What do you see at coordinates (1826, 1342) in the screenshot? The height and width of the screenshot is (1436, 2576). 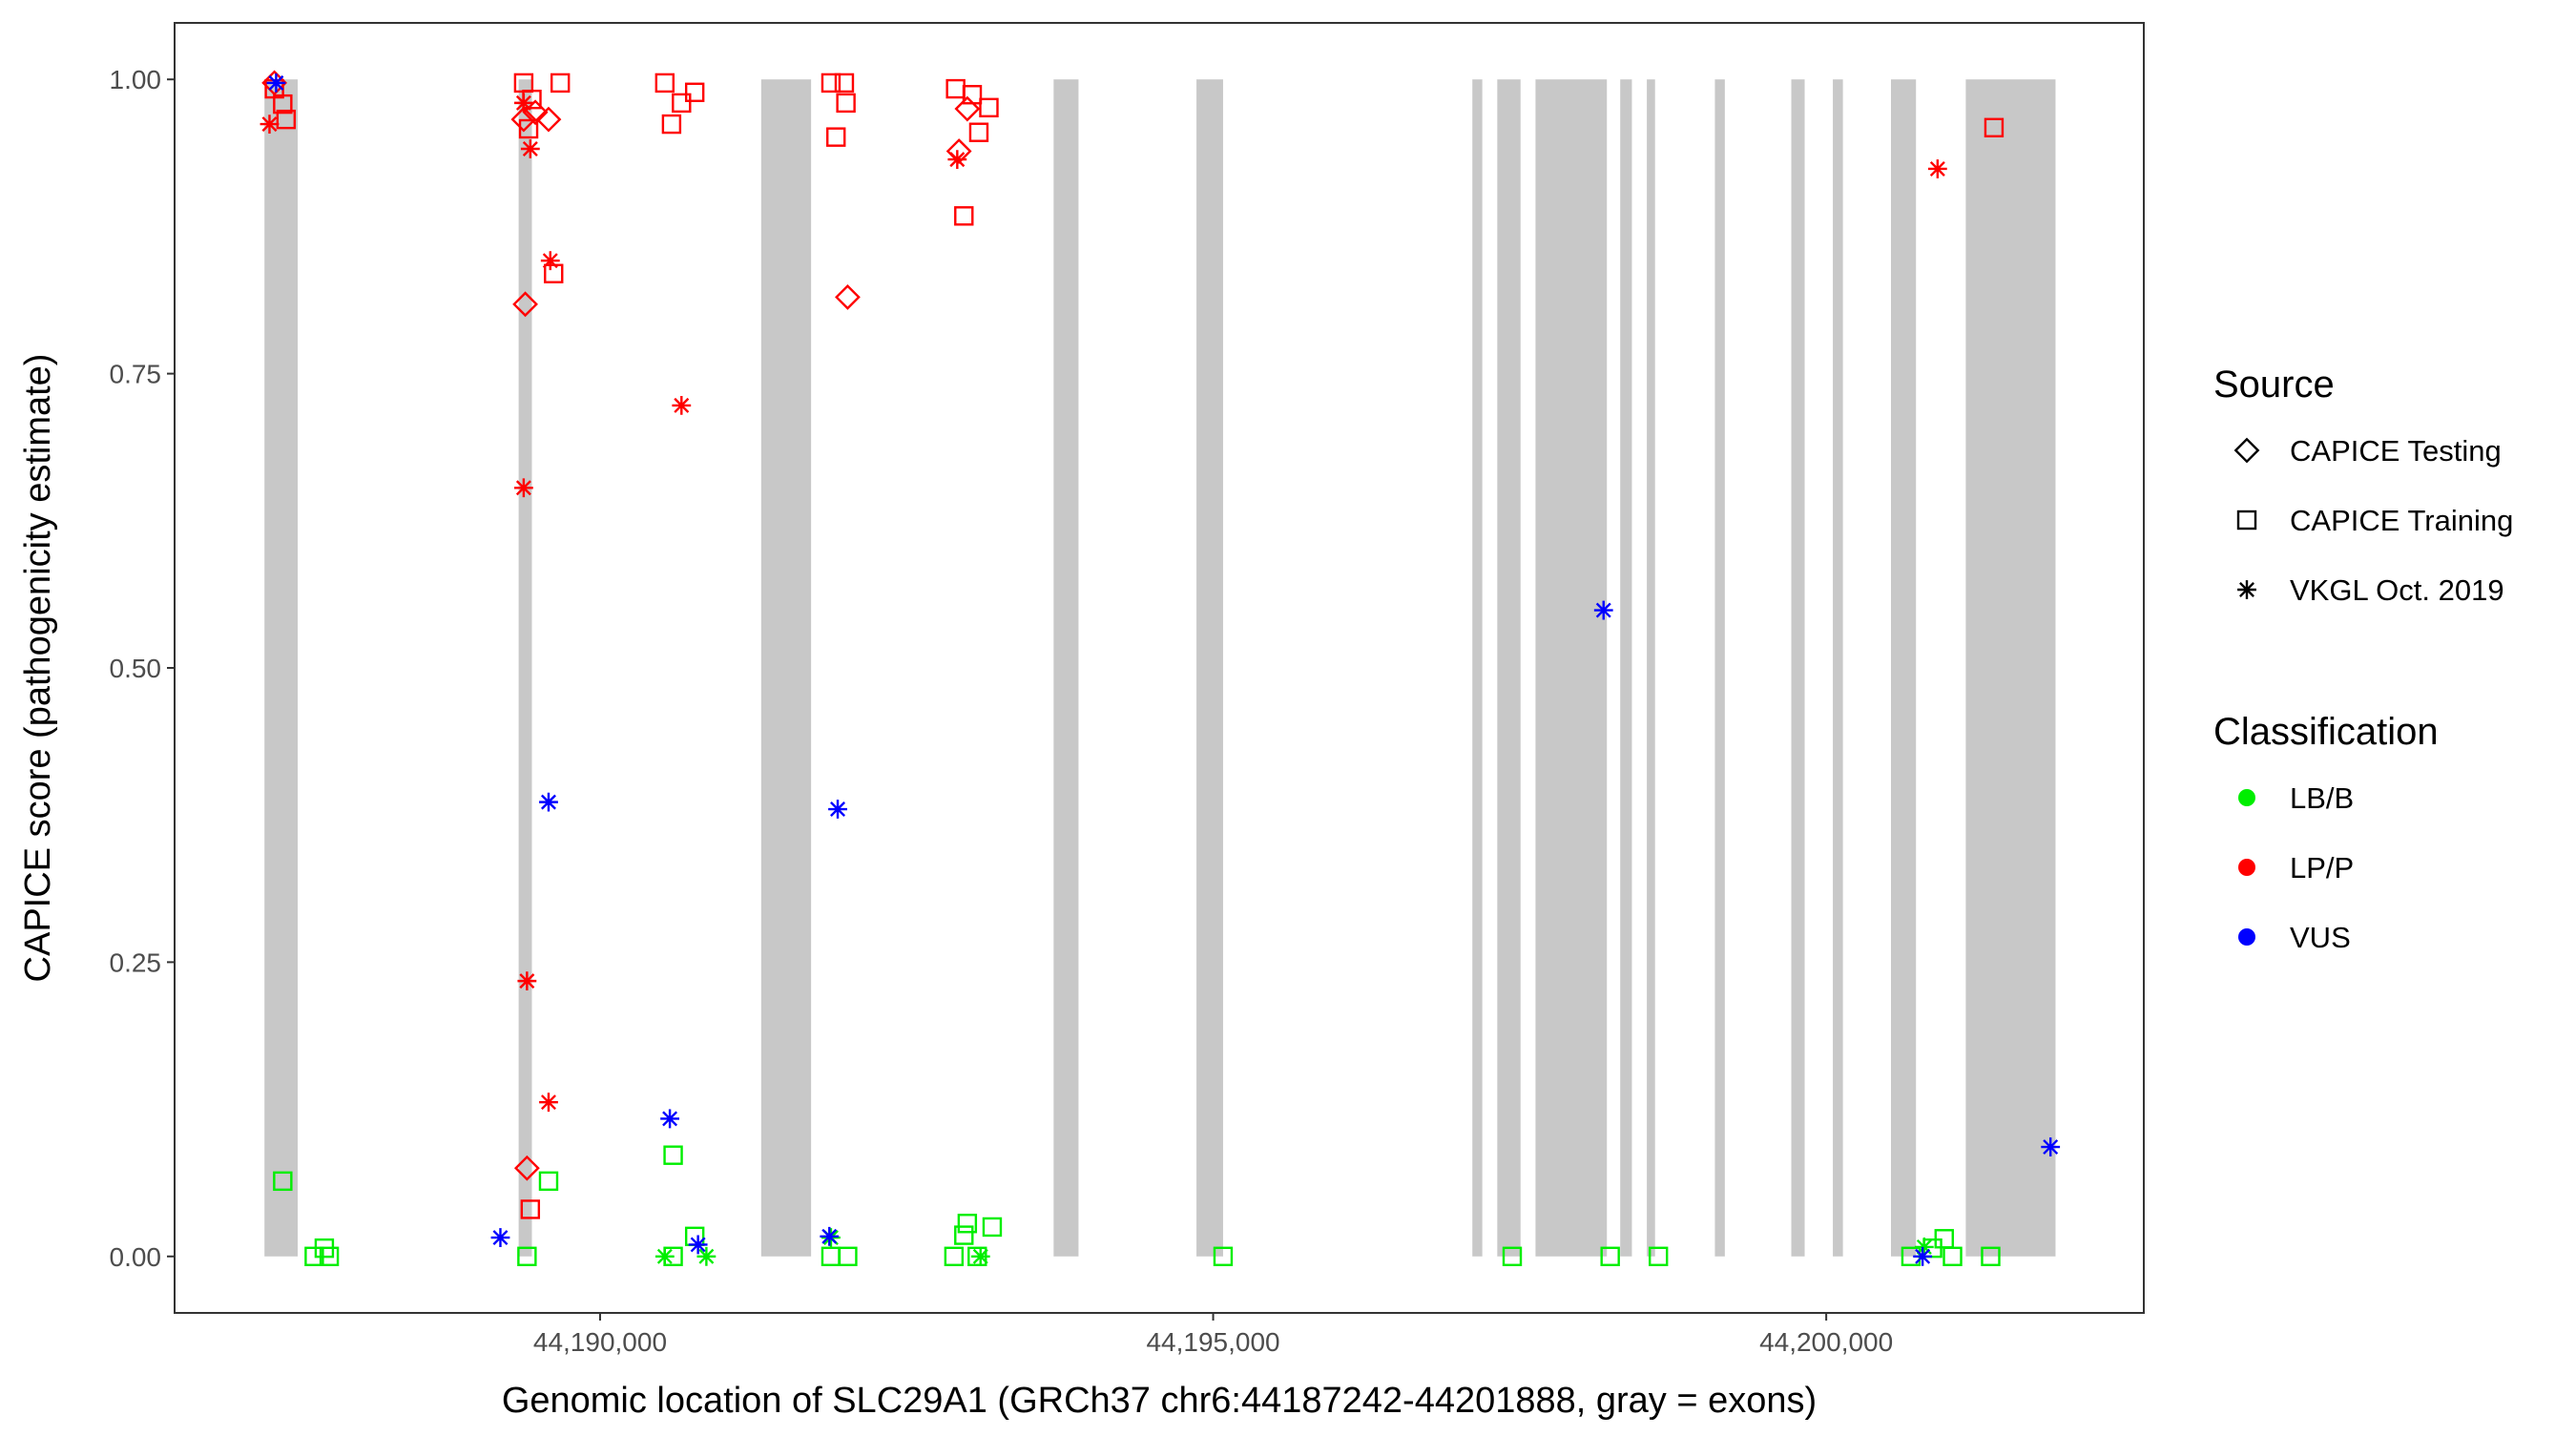 I see `x-tick-label: 44,200,000` at bounding box center [1826, 1342].